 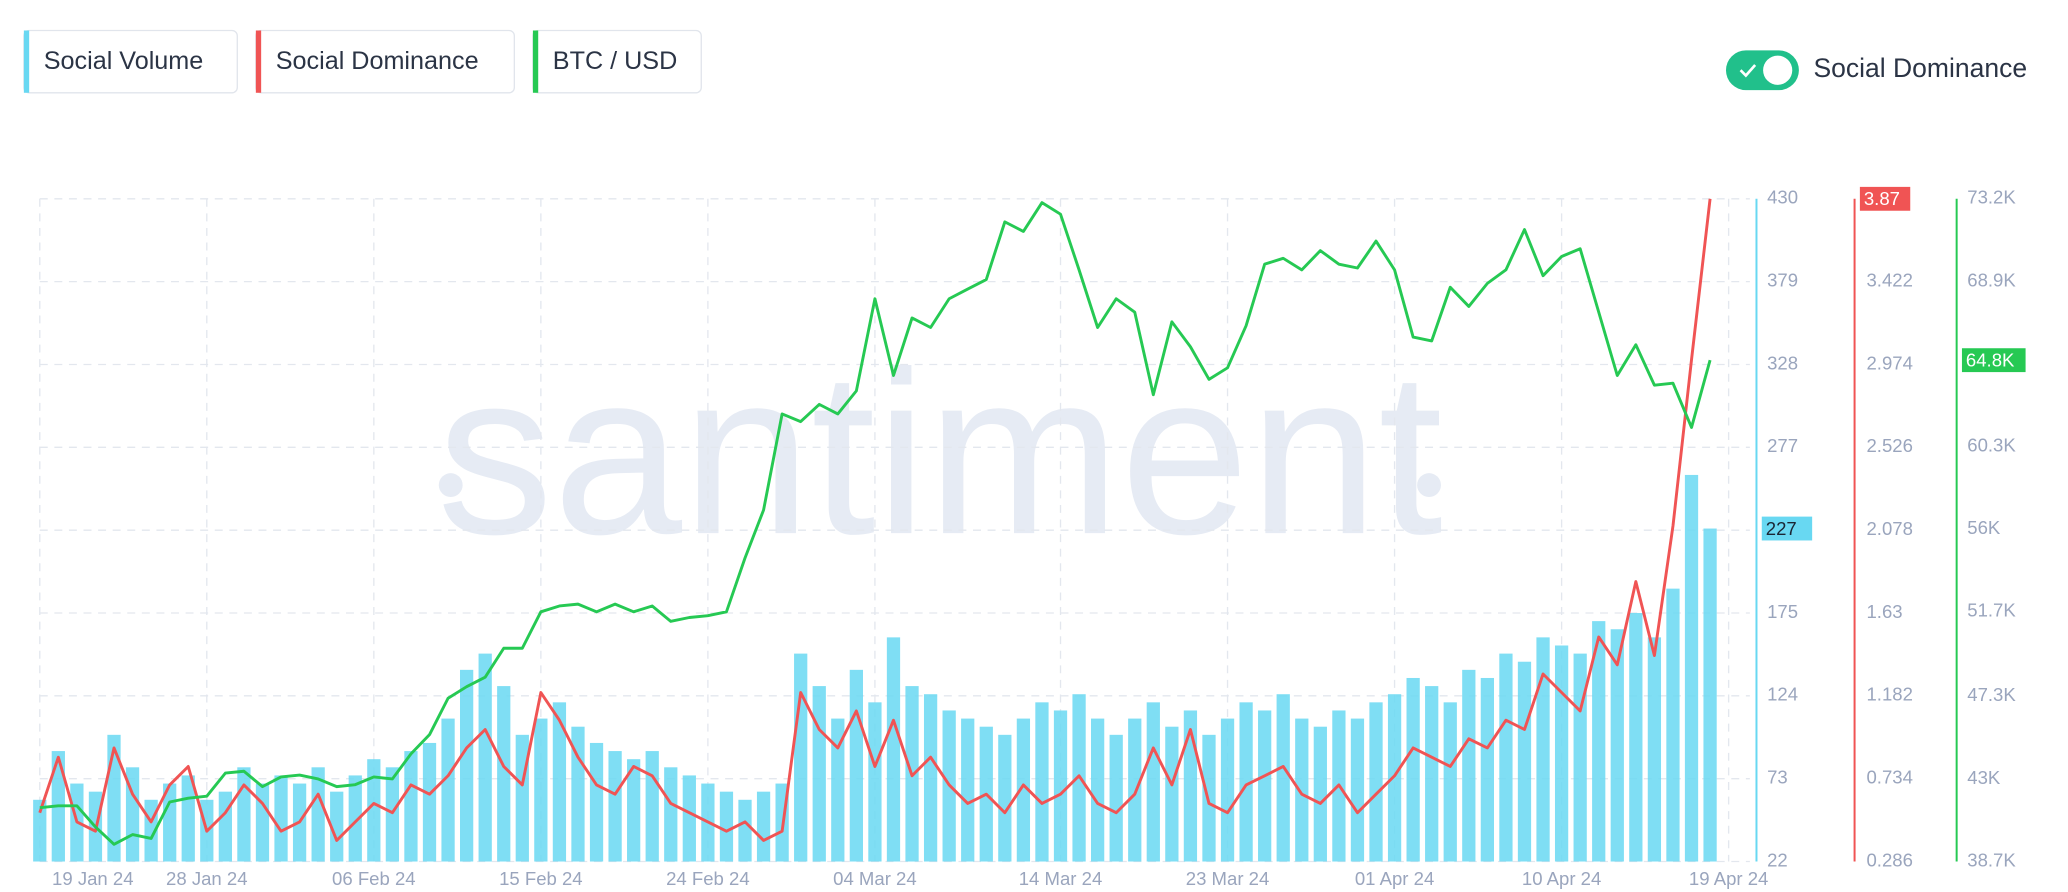 I want to click on y3-tick-label: 51.7K, so click(x=1991, y=610).